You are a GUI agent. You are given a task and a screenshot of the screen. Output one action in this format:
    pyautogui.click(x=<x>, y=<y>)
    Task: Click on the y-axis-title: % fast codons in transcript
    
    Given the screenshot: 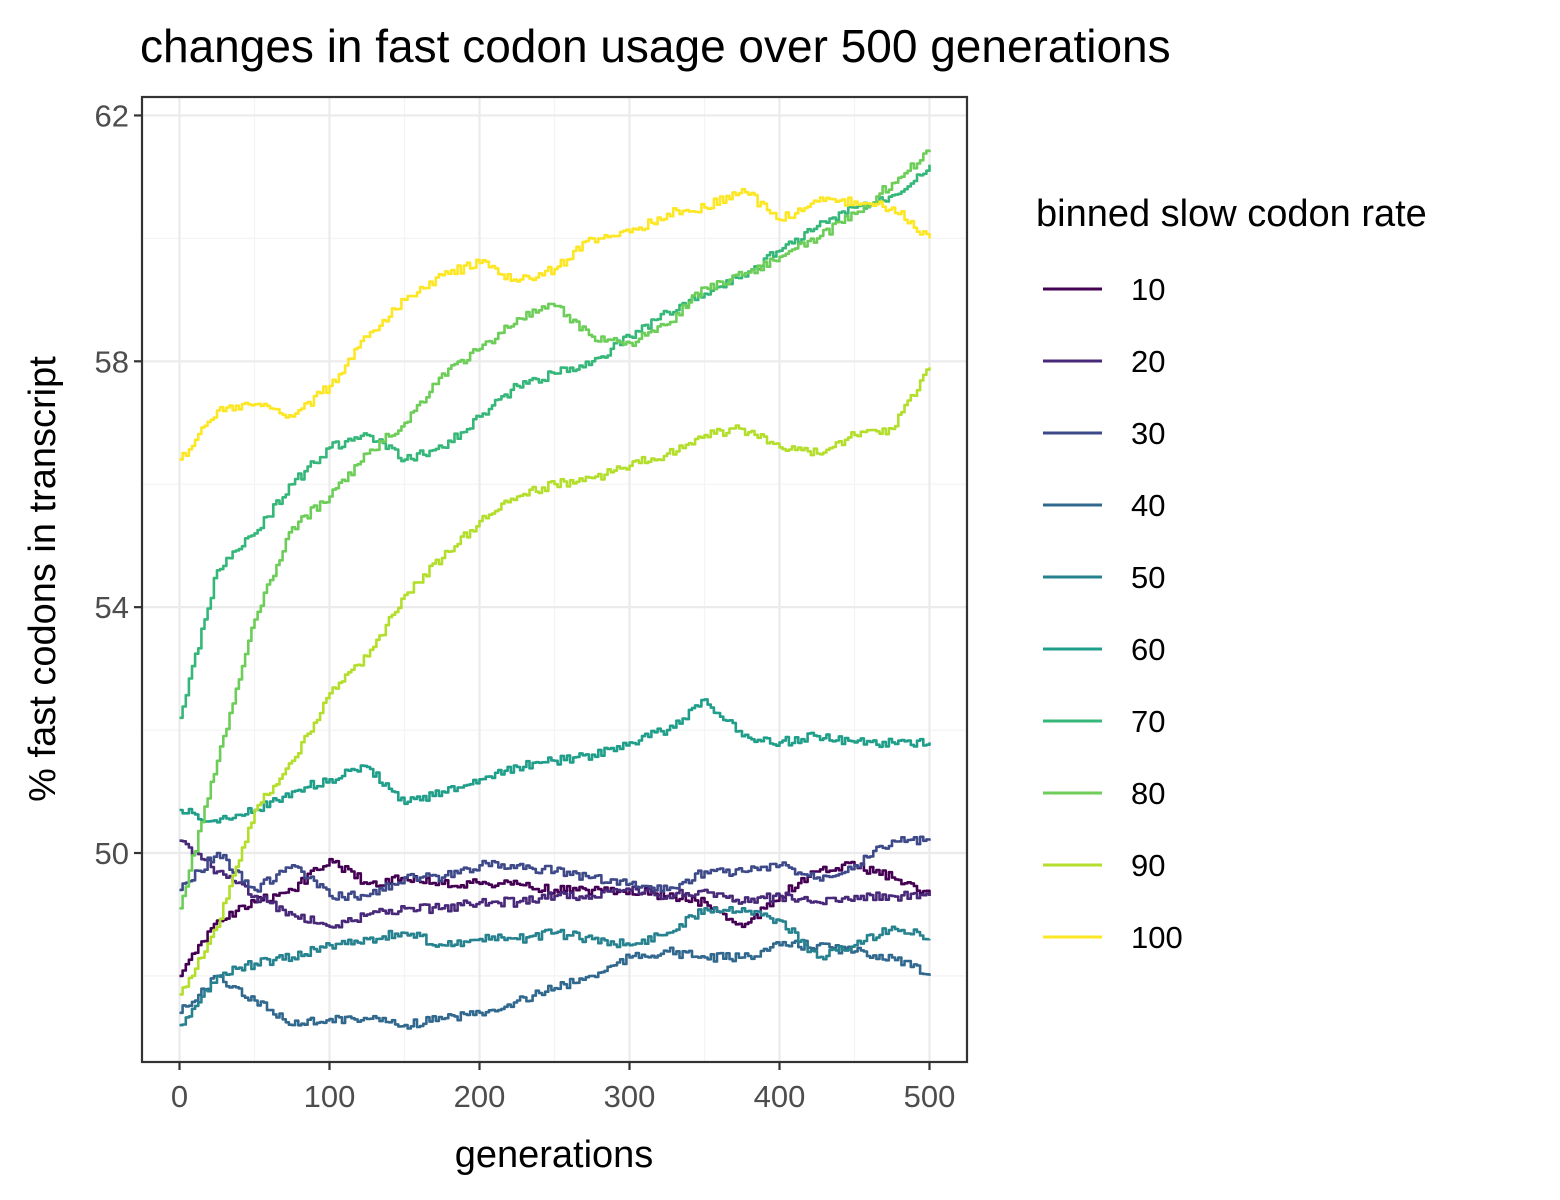 What is the action you would take?
    pyautogui.click(x=43, y=579)
    